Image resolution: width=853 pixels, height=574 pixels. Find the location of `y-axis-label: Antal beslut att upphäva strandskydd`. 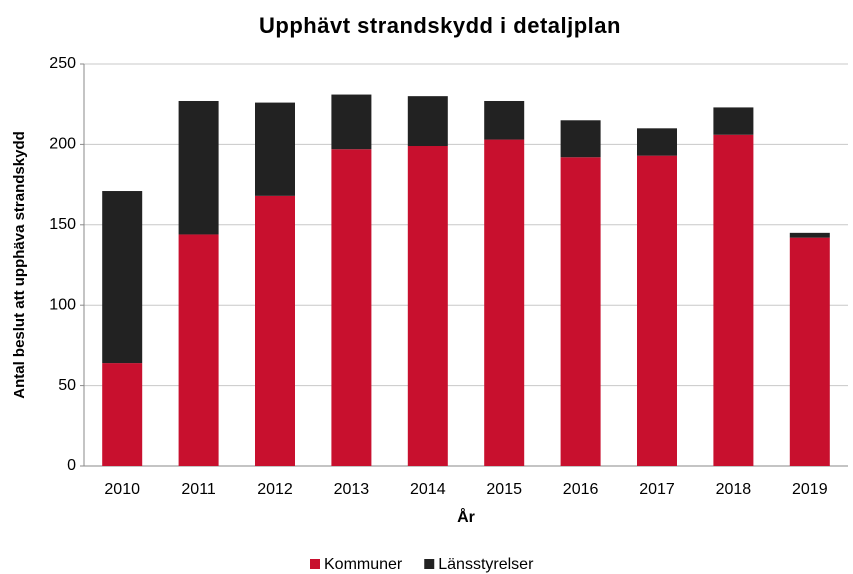

y-axis-label: Antal beslut att upphäva strandskydd is located at coordinates (19, 265).